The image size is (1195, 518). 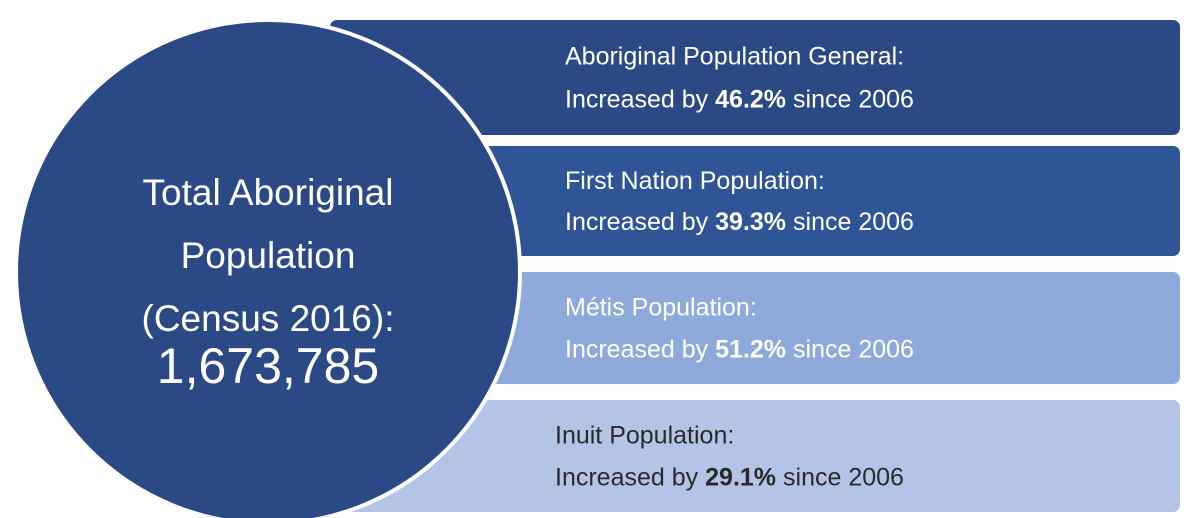 What do you see at coordinates (750, 222) in the screenshot?
I see `item-percent: 39.3%` at bounding box center [750, 222].